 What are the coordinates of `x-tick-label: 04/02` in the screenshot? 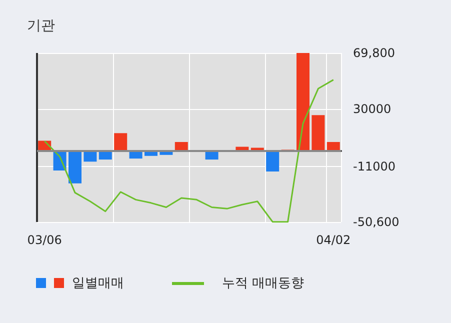 It's located at (333, 240).